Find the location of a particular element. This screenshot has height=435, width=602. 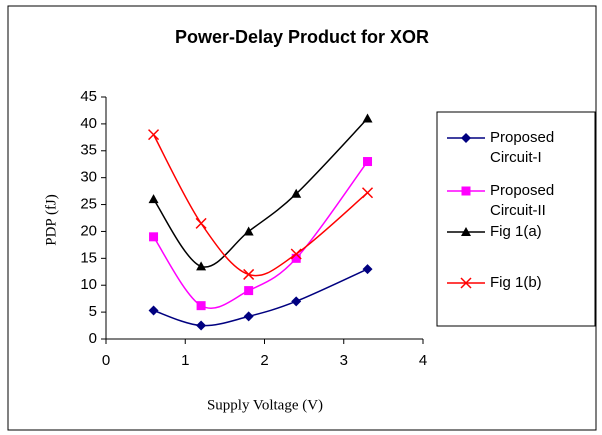

x-tick-label: 2 is located at coordinates (264, 360).